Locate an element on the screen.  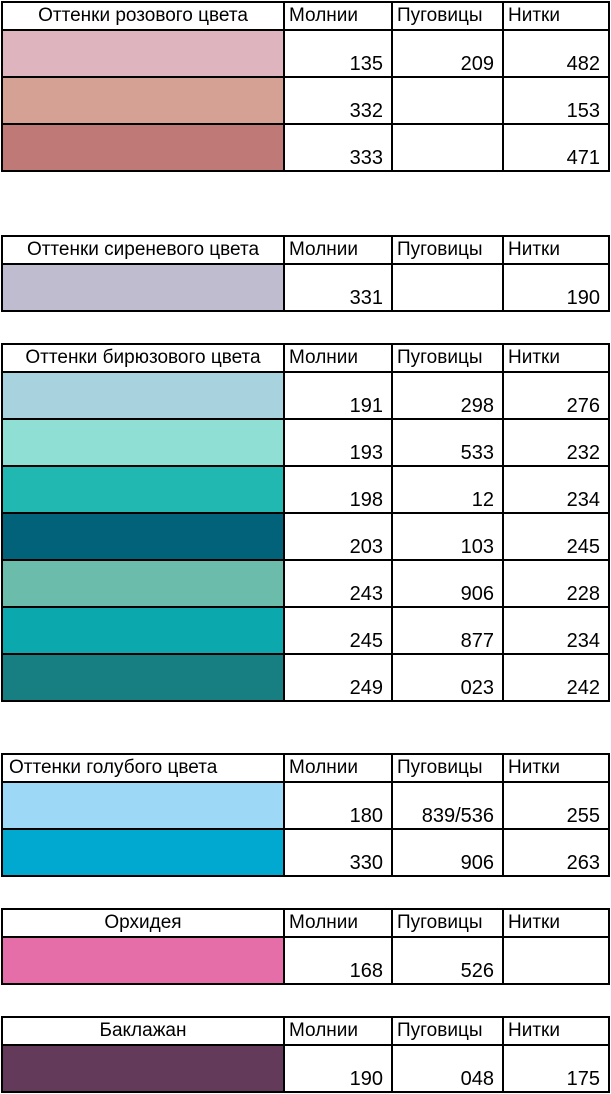
thread-code: 263 is located at coordinates (556, 852).